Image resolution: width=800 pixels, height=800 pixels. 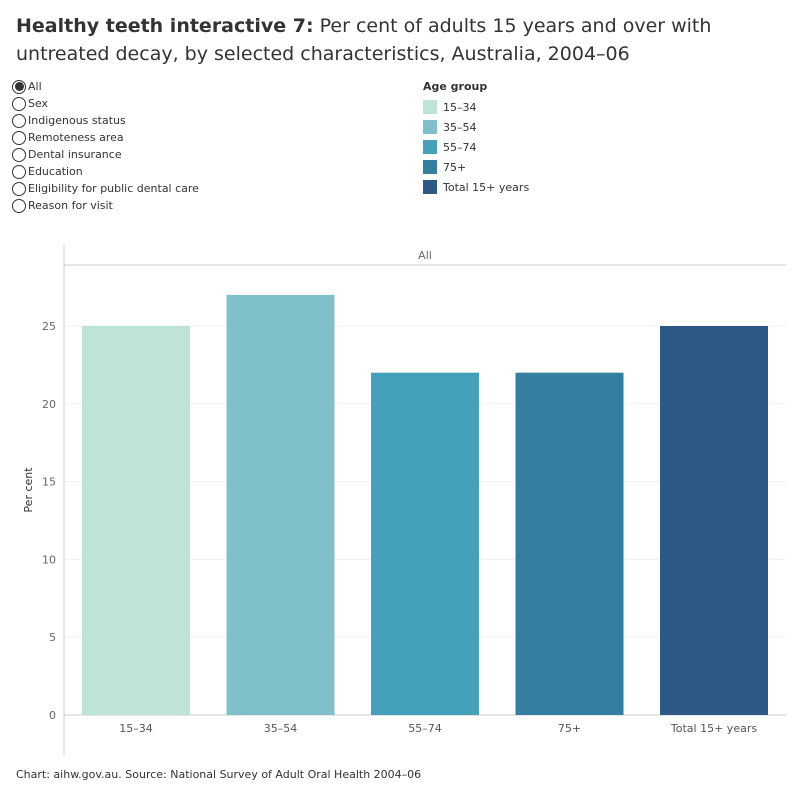 What do you see at coordinates (35, 86) in the screenshot?
I see `radio-label: All` at bounding box center [35, 86].